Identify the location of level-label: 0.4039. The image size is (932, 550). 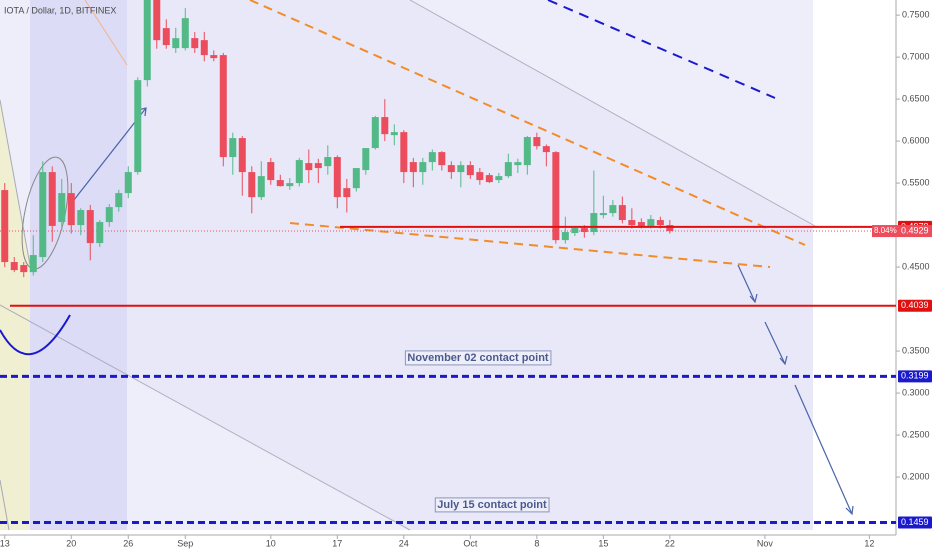
(915, 305).